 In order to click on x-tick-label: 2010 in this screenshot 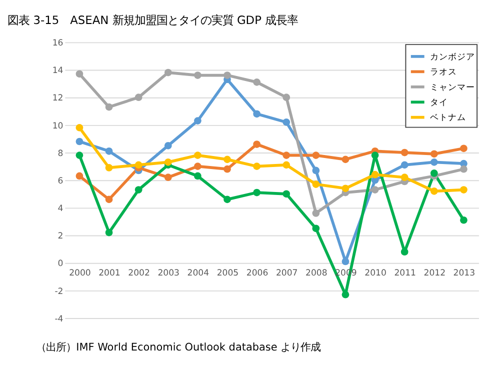, I will do `click(375, 273)`.